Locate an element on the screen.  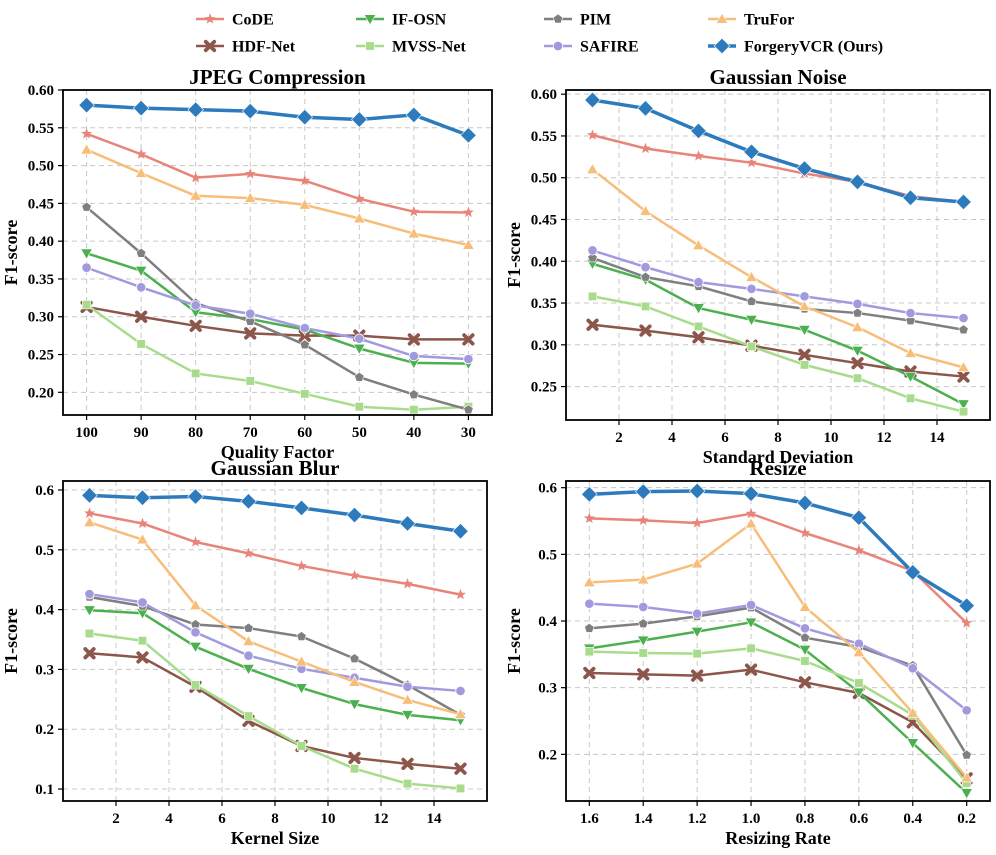
series-safire is located at coordinates (277, 313).